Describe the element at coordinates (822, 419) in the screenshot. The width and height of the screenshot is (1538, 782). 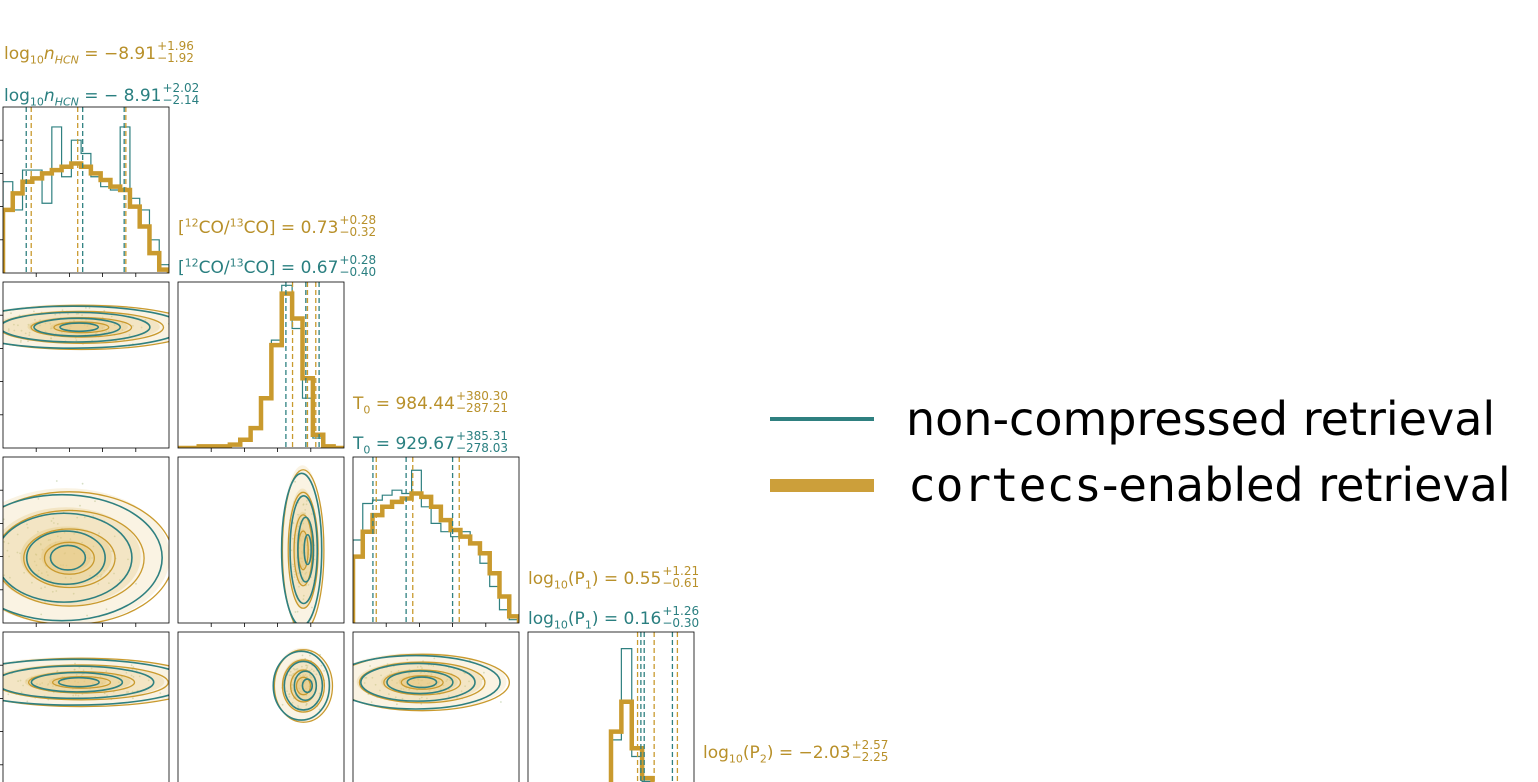
I see `legend-line-teal` at that location.